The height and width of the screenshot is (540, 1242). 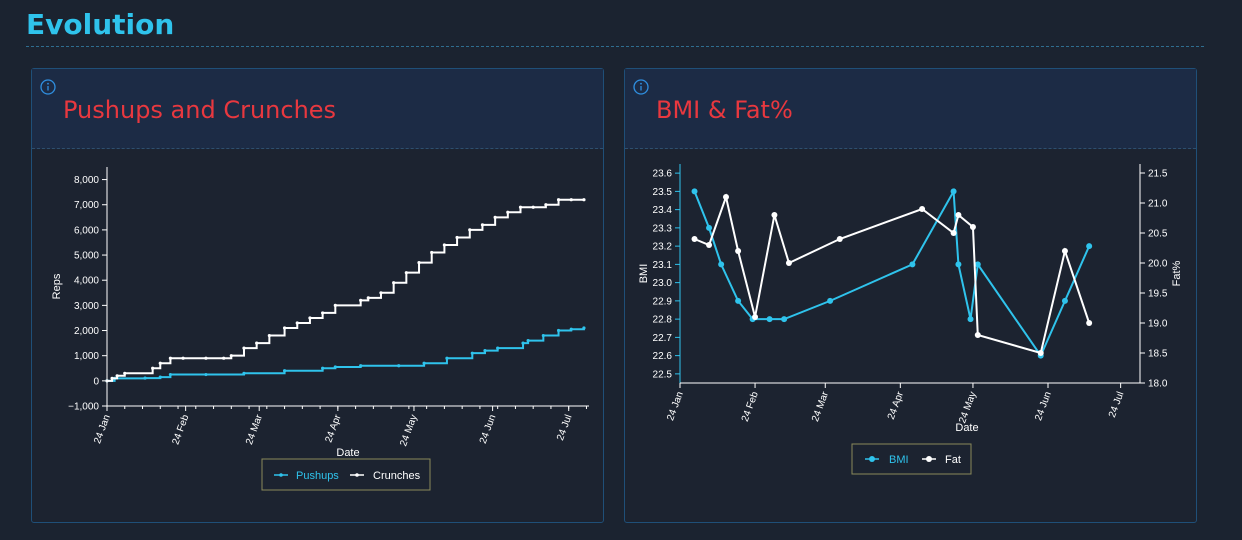 What do you see at coordinates (346, 474) in the screenshot?
I see `chart-legend: Pushups Crunches` at bounding box center [346, 474].